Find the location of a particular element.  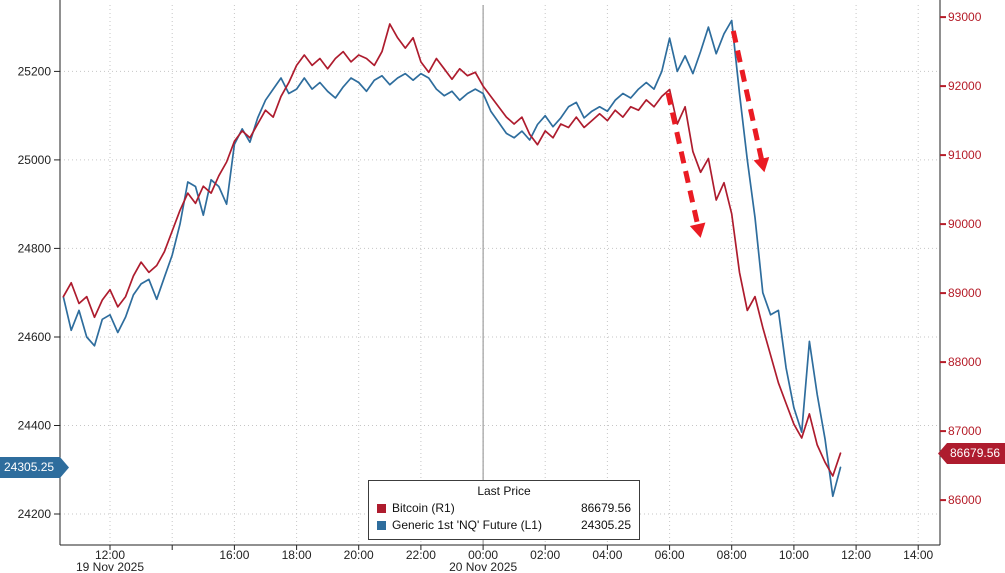

bitcoin-last-price: 86679.56 is located at coordinates (605, 508).